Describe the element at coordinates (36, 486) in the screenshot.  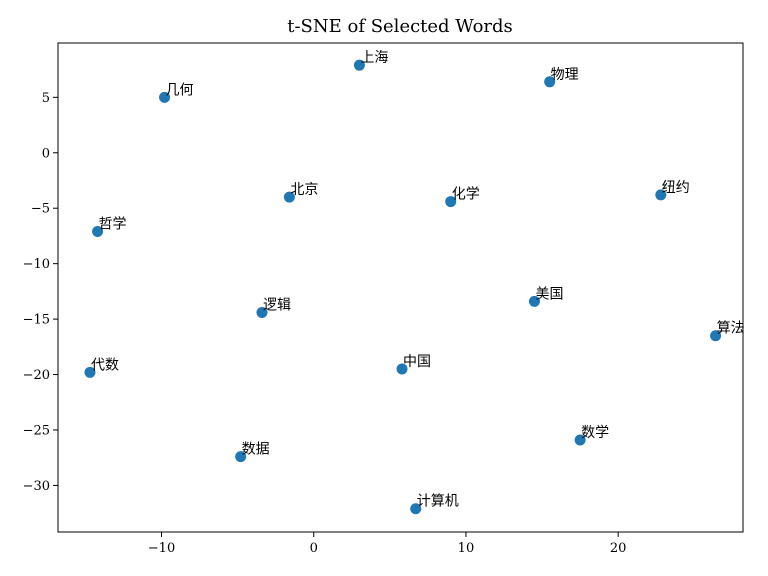
I see `y-tick-label: −30` at that location.